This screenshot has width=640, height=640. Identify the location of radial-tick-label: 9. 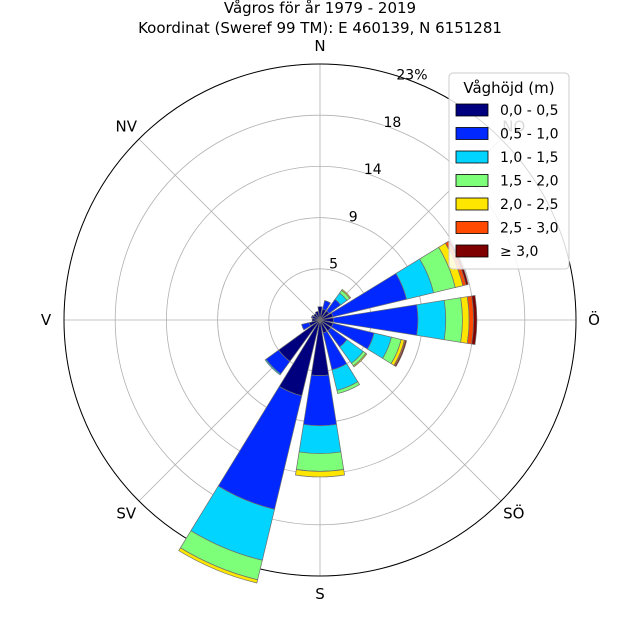
(353, 217).